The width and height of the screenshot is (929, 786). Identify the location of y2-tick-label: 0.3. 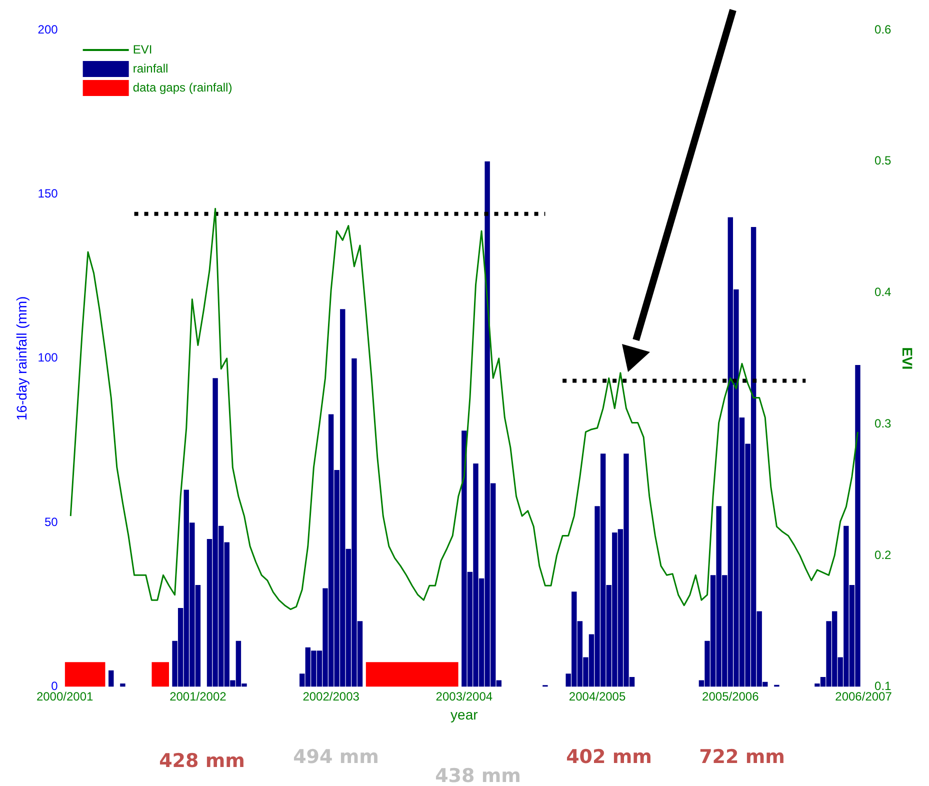
(883, 423).